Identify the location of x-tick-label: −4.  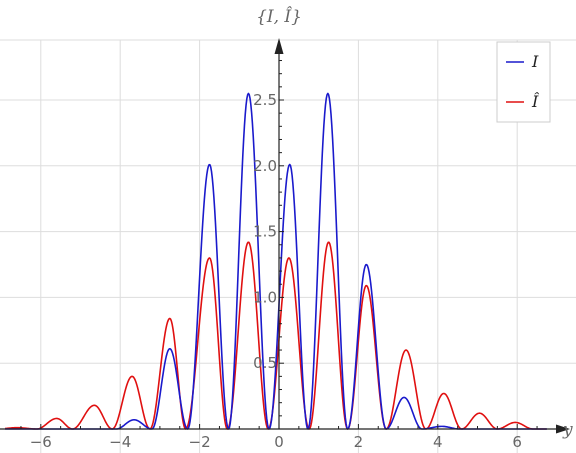
(120, 442).